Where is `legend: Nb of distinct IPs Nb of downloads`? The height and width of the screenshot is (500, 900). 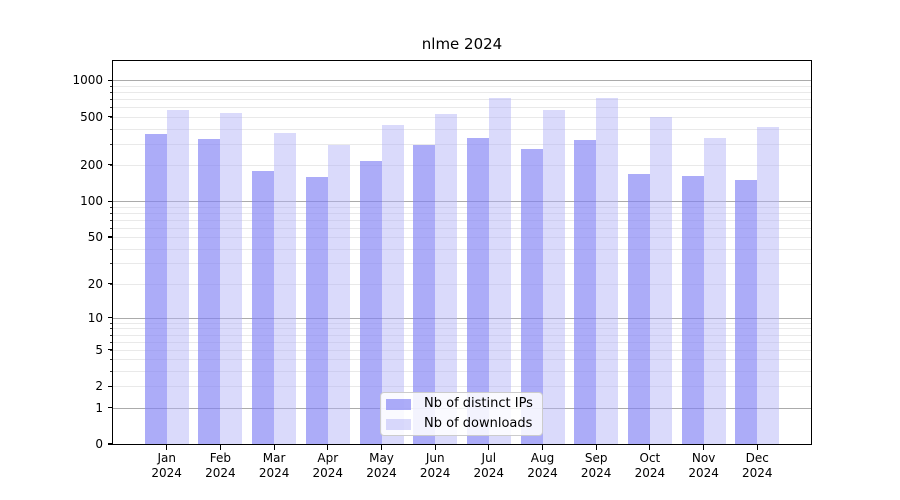
legend: Nb of distinct IPs Nb of downloads is located at coordinates (461, 414).